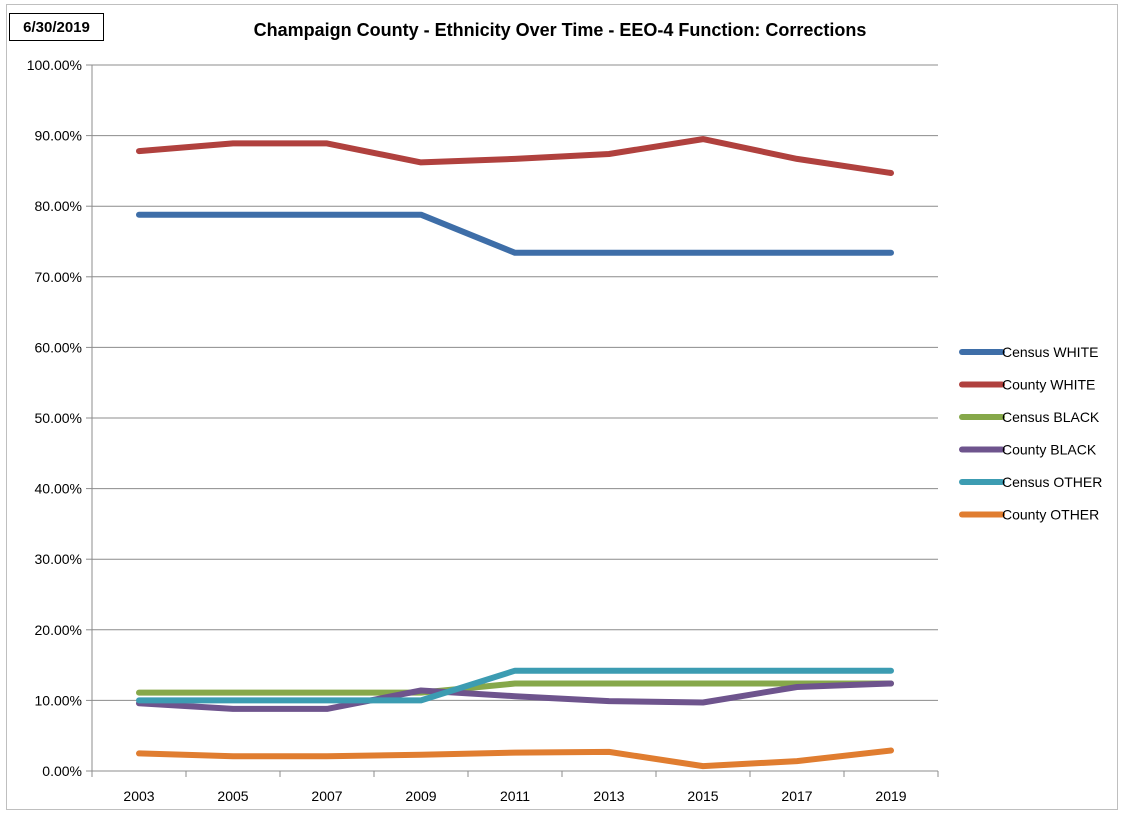 The height and width of the screenshot is (814, 1121). Describe the element at coordinates (420, 796) in the screenshot. I see `x-tick-label: 2009` at that location.